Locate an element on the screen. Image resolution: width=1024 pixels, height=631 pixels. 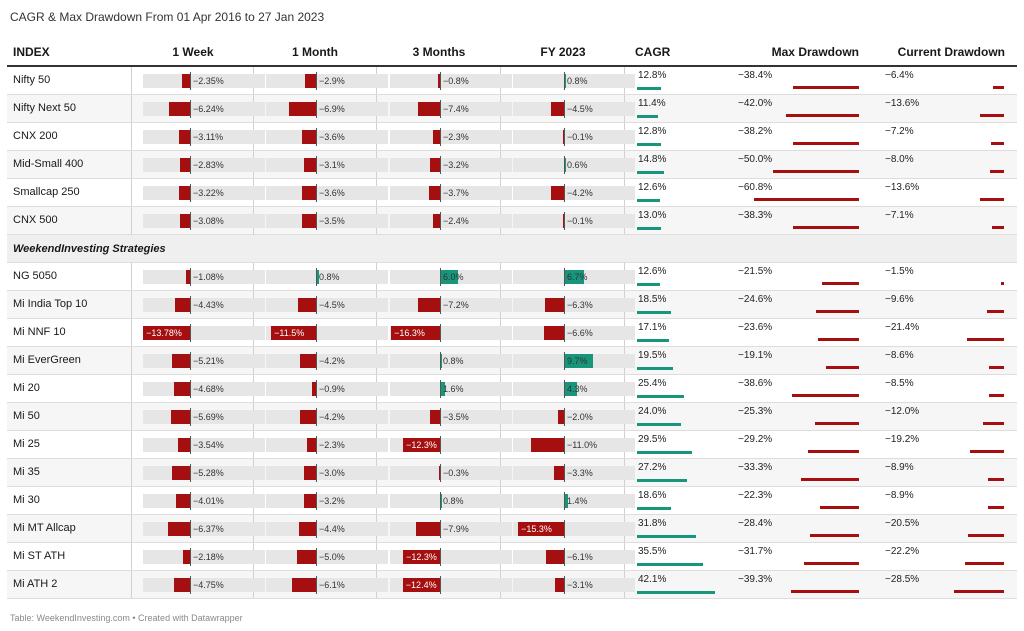
data-label: −2.4% is located at coordinates (456, 221).